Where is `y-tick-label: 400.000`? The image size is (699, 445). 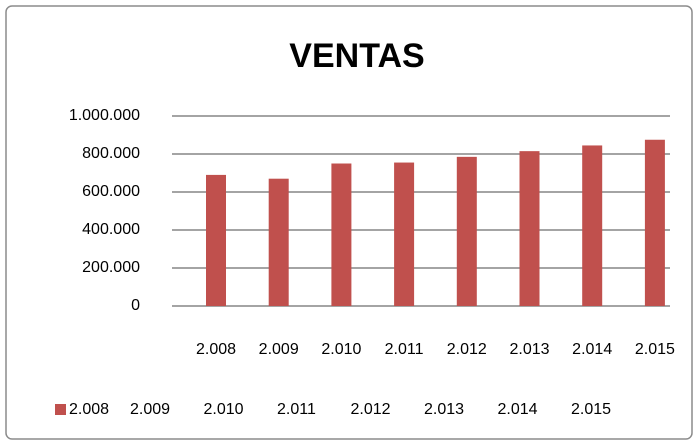 y-tick-label: 400.000 is located at coordinates (111, 229).